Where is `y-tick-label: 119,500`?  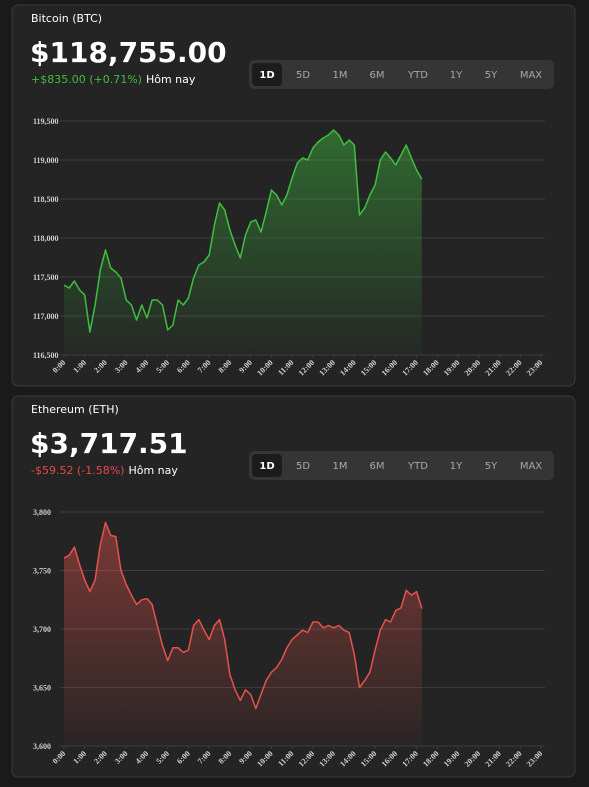
y-tick-label: 119,500 is located at coordinates (46, 121).